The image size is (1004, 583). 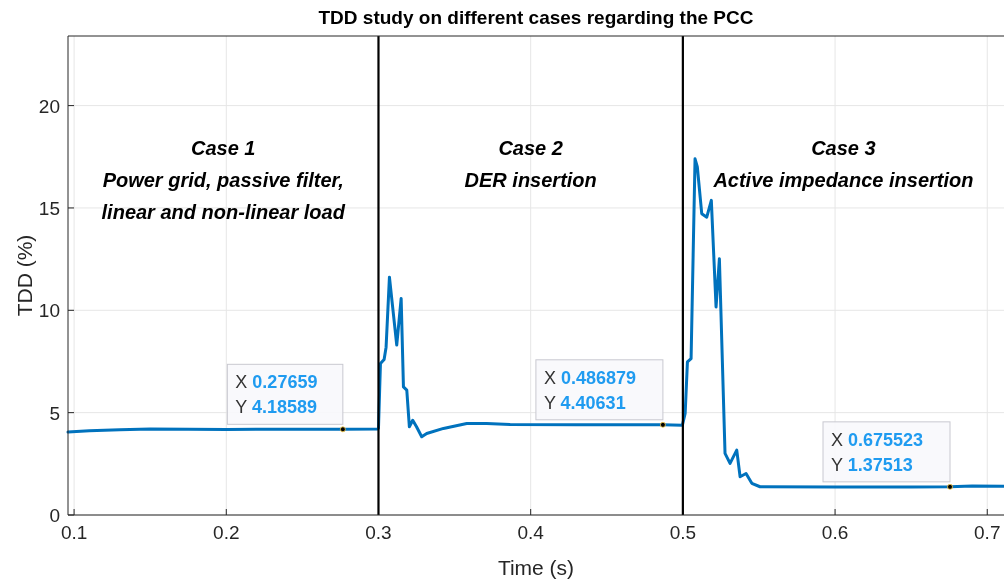 What do you see at coordinates (49, 208) in the screenshot?
I see `y-tick-label: 15` at bounding box center [49, 208].